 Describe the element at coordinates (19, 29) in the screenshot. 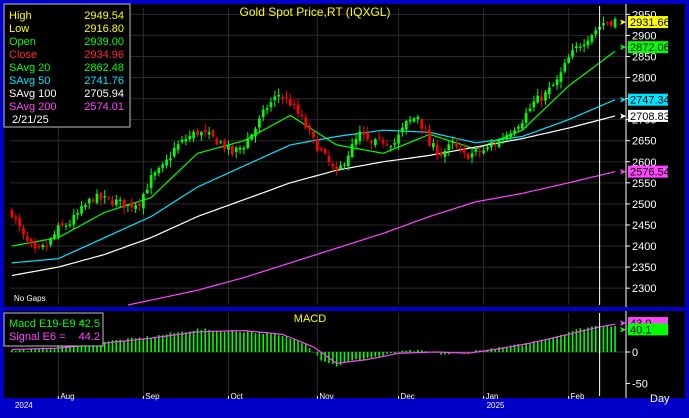

I see `legend-label: Low` at that location.